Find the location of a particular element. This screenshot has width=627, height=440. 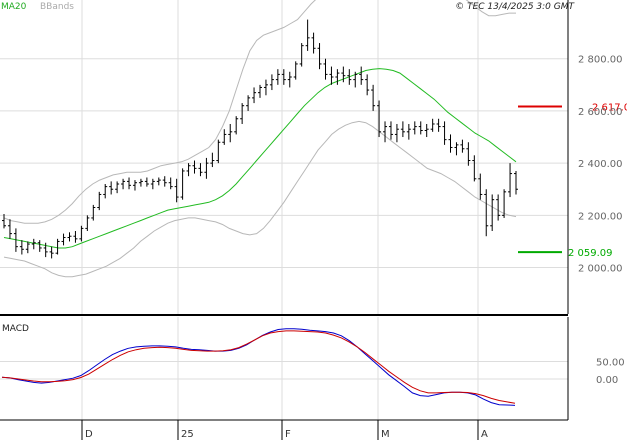

resistance-label: 2 617.0 is located at coordinates (609, 107).